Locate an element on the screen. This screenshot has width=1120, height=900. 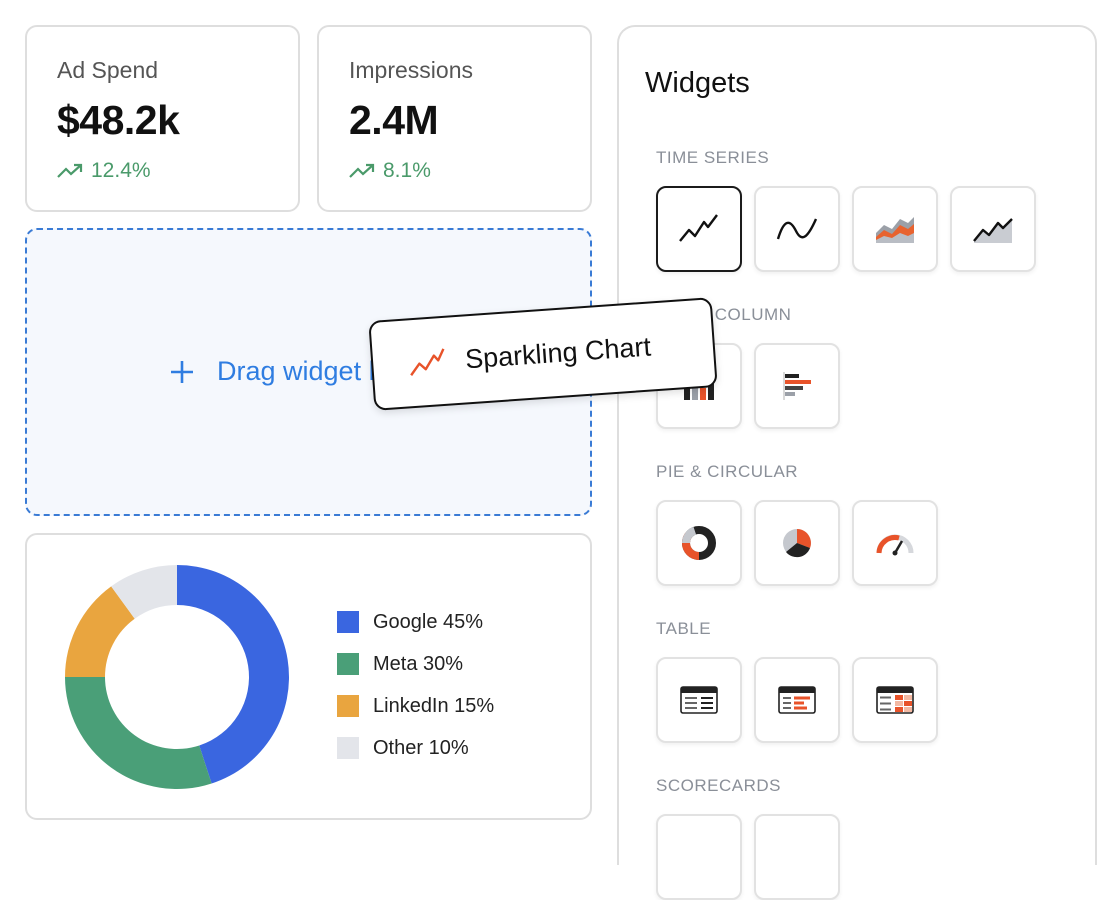
kpi-card-impressions: Impressions 2.4M 8.1% is located at coordinates (454, 118).